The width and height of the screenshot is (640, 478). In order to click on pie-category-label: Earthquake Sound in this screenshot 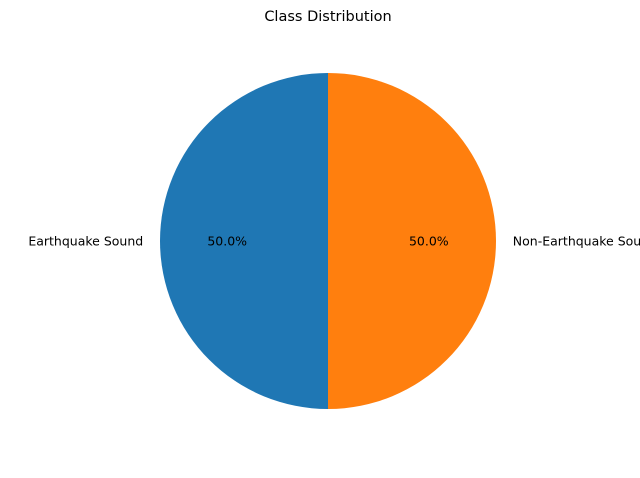, I will do `click(85, 241)`.